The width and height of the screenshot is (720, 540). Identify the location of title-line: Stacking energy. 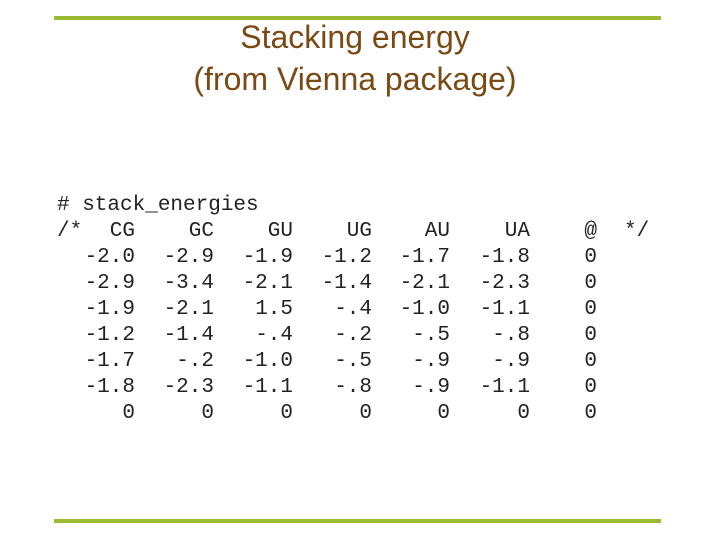
(354, 37).